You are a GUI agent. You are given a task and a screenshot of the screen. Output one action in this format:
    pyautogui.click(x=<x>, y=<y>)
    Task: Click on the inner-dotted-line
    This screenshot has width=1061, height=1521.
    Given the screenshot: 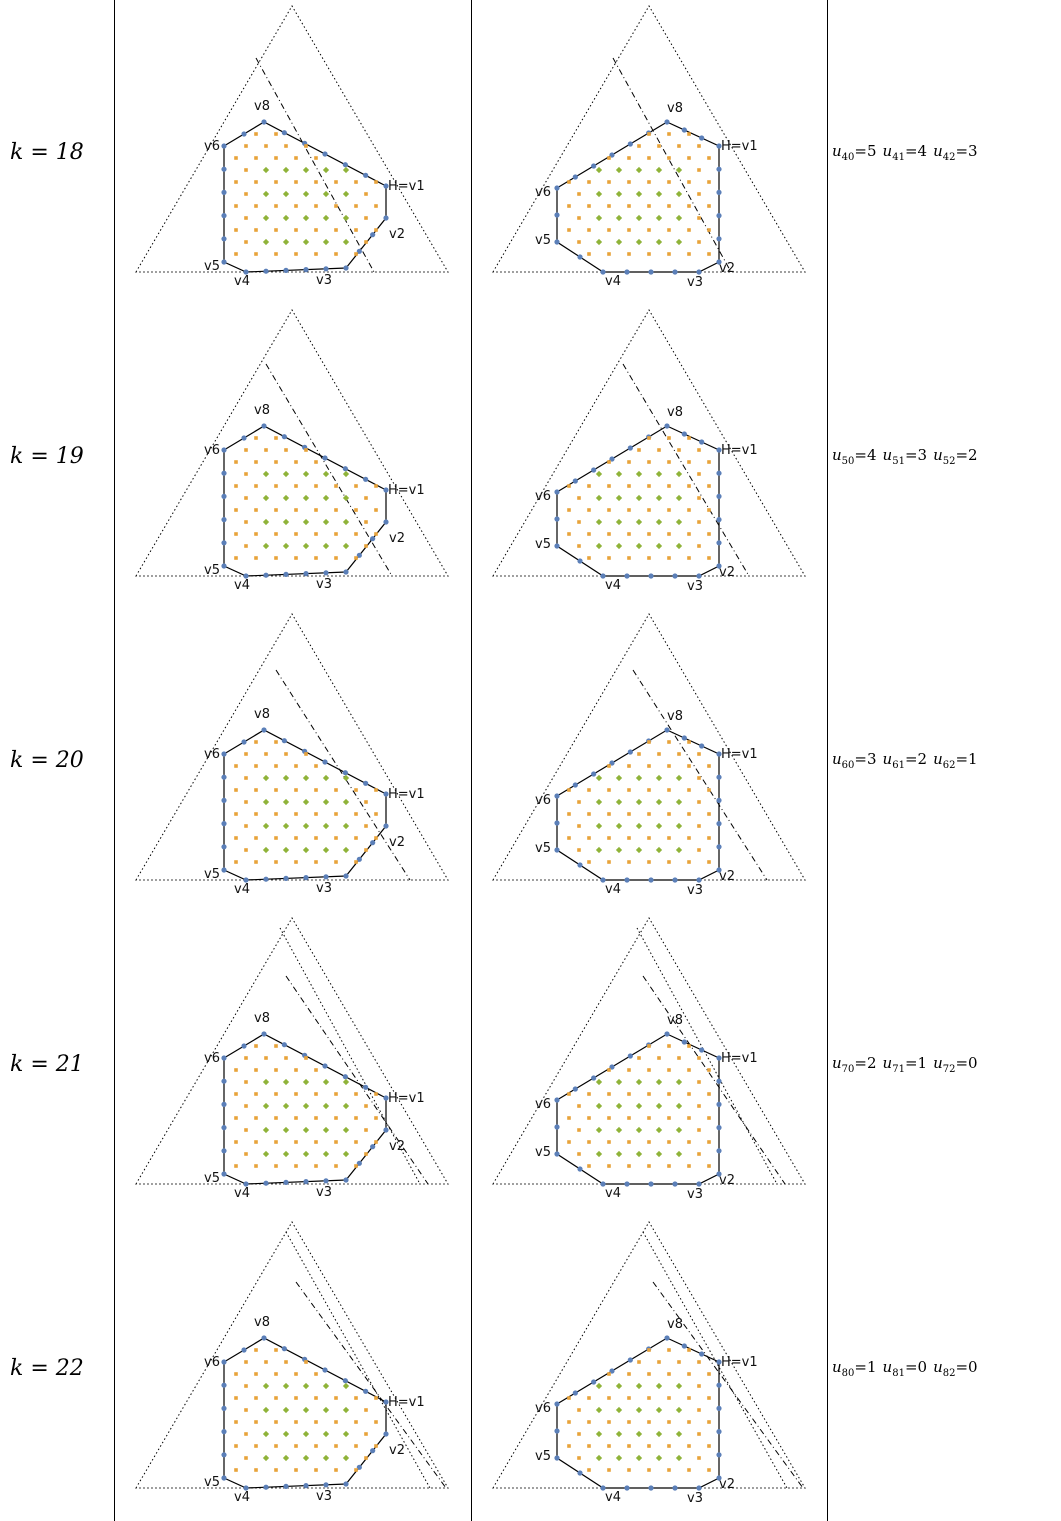 What is the action you would take?
    pyautogui.click(x=350, y=1056)
    